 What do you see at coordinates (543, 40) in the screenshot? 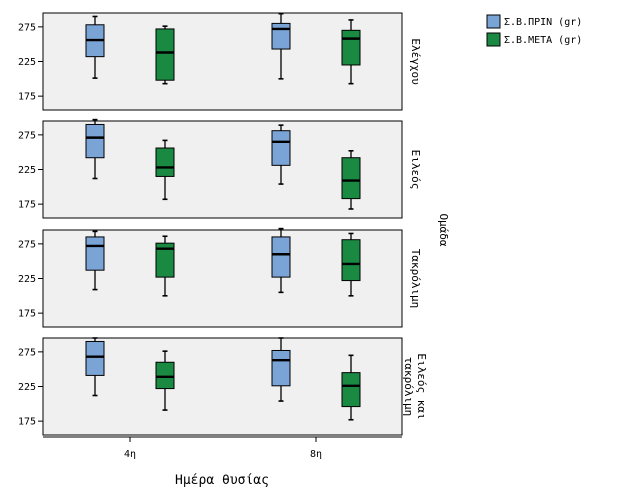
I see `legend-entry: Σ.Β.ΜΕΤΑ (gr)` at bounding box center [543, 40].